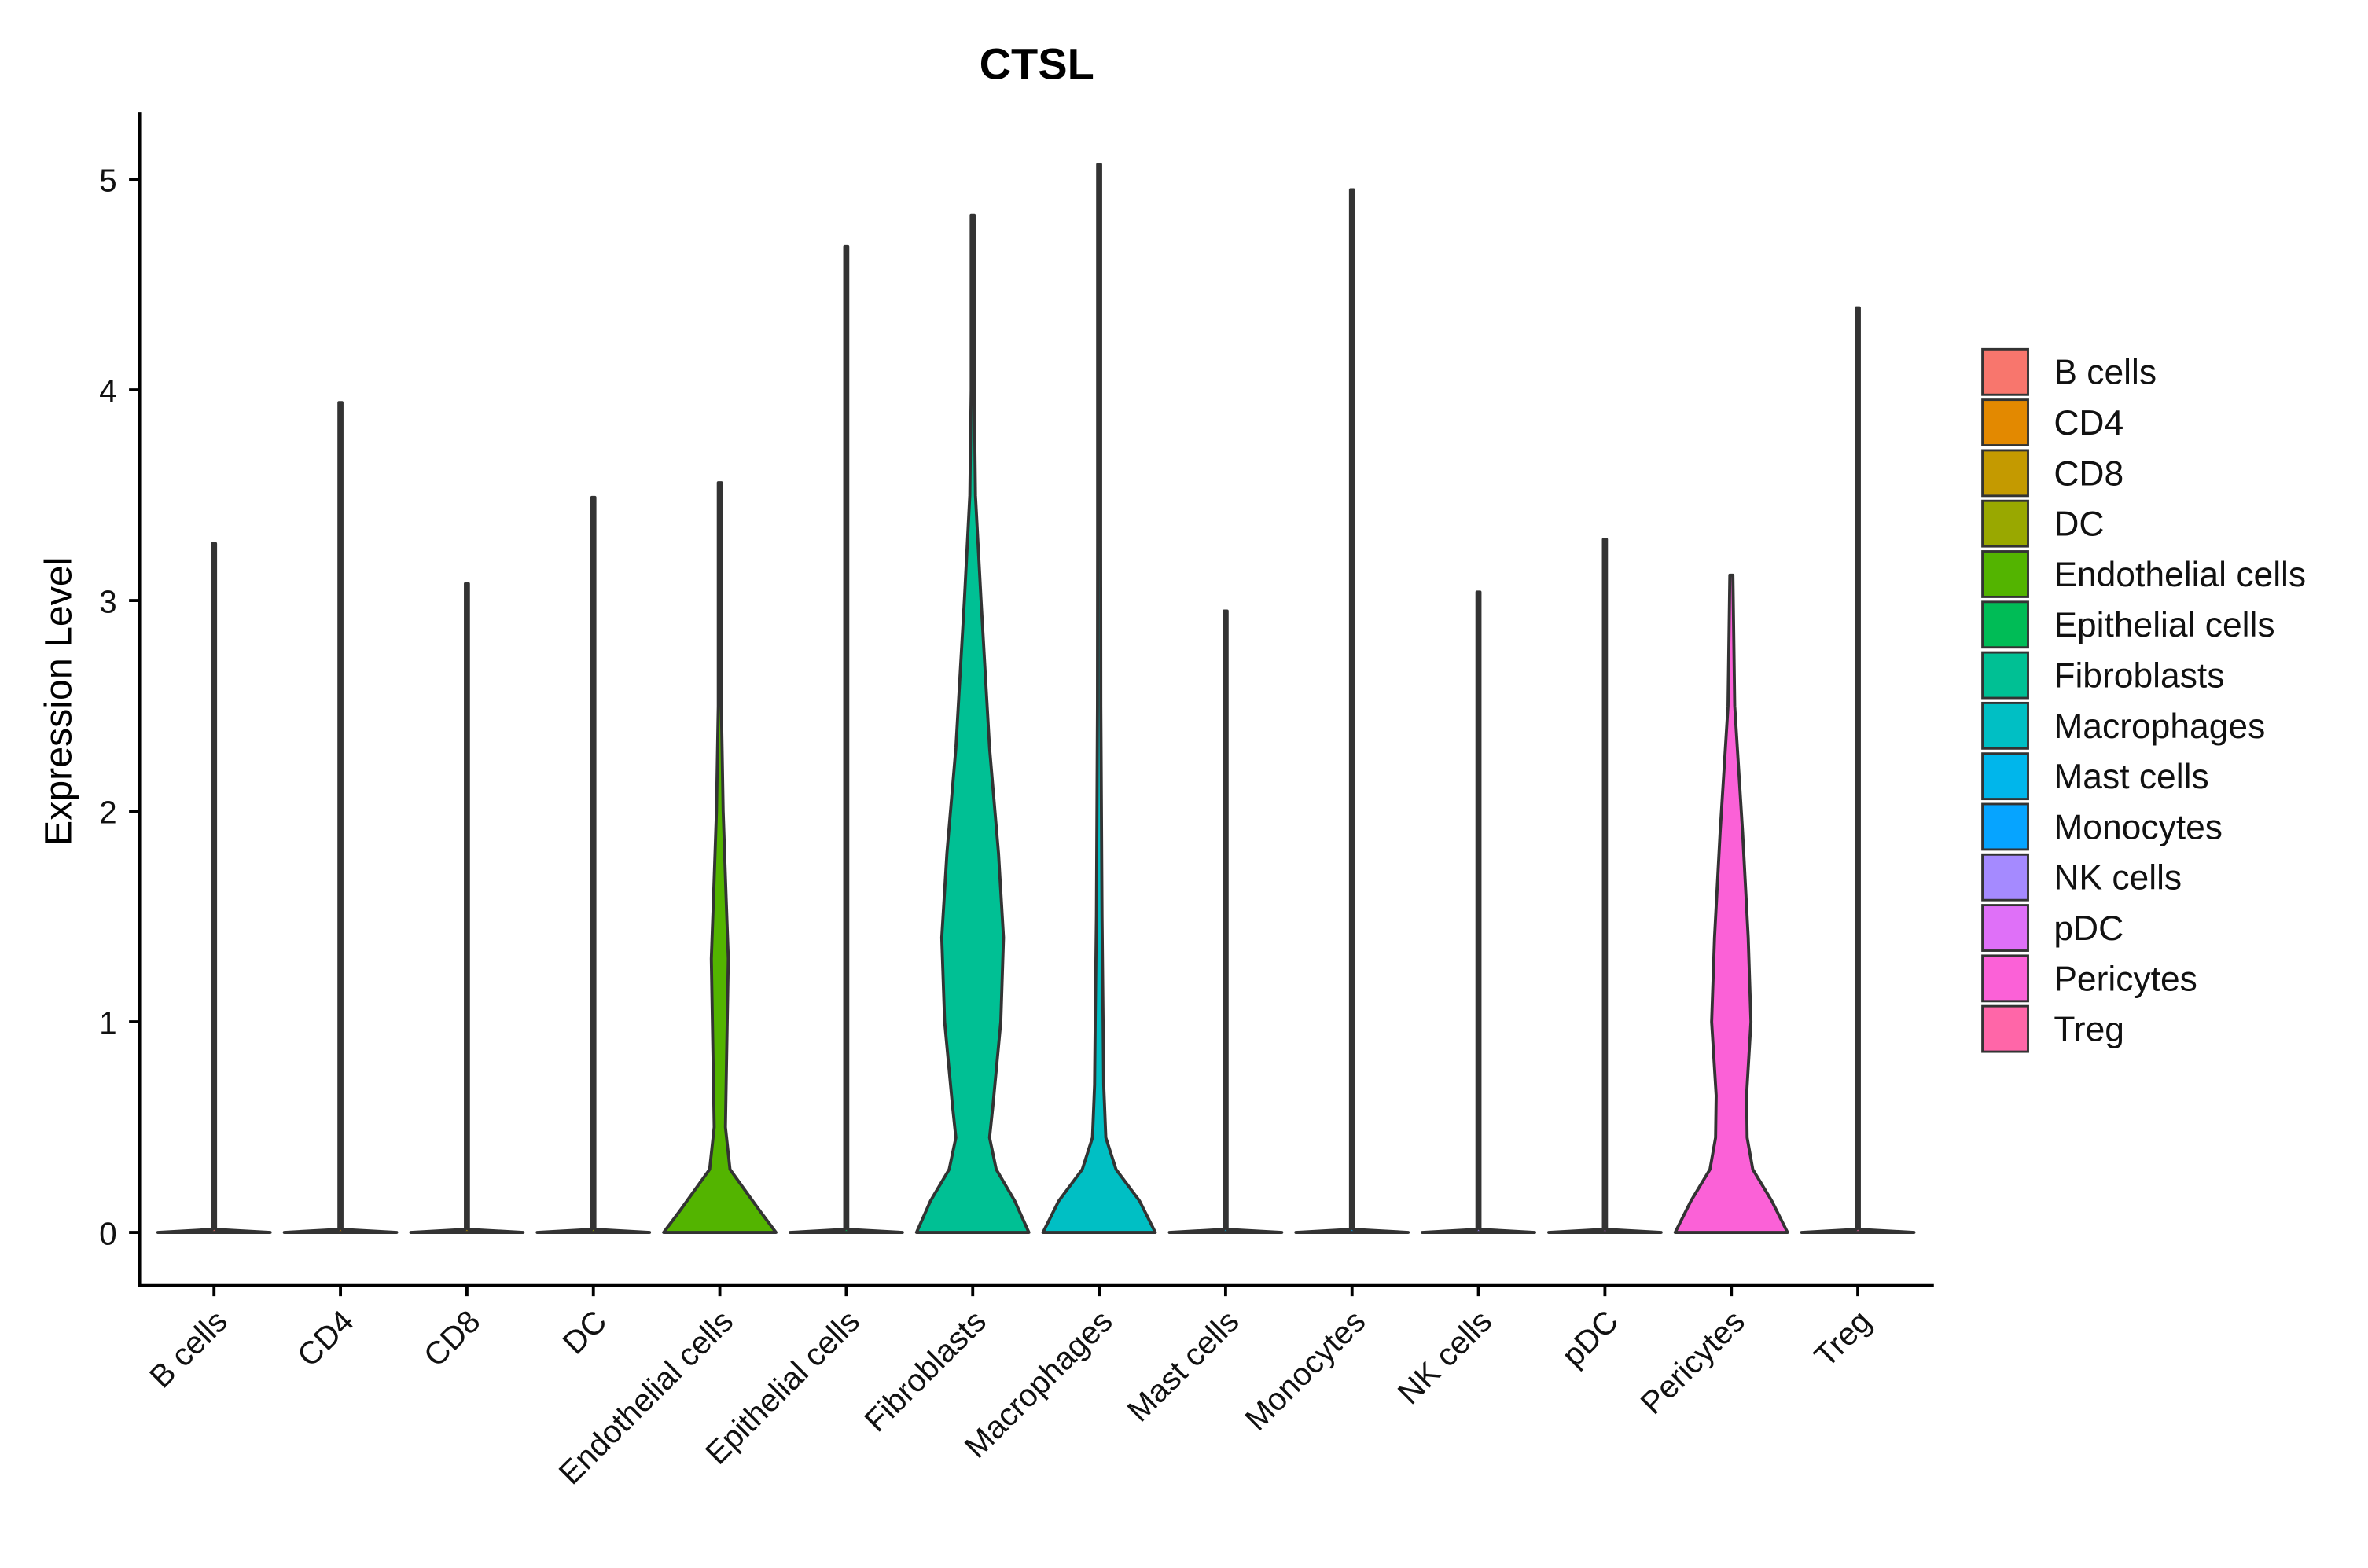 The width and height of the screenshot is (2368, 1568). Describe the element at coordinates (1731, 903) in the screenshot. I see `violin-pericytes` at that location.